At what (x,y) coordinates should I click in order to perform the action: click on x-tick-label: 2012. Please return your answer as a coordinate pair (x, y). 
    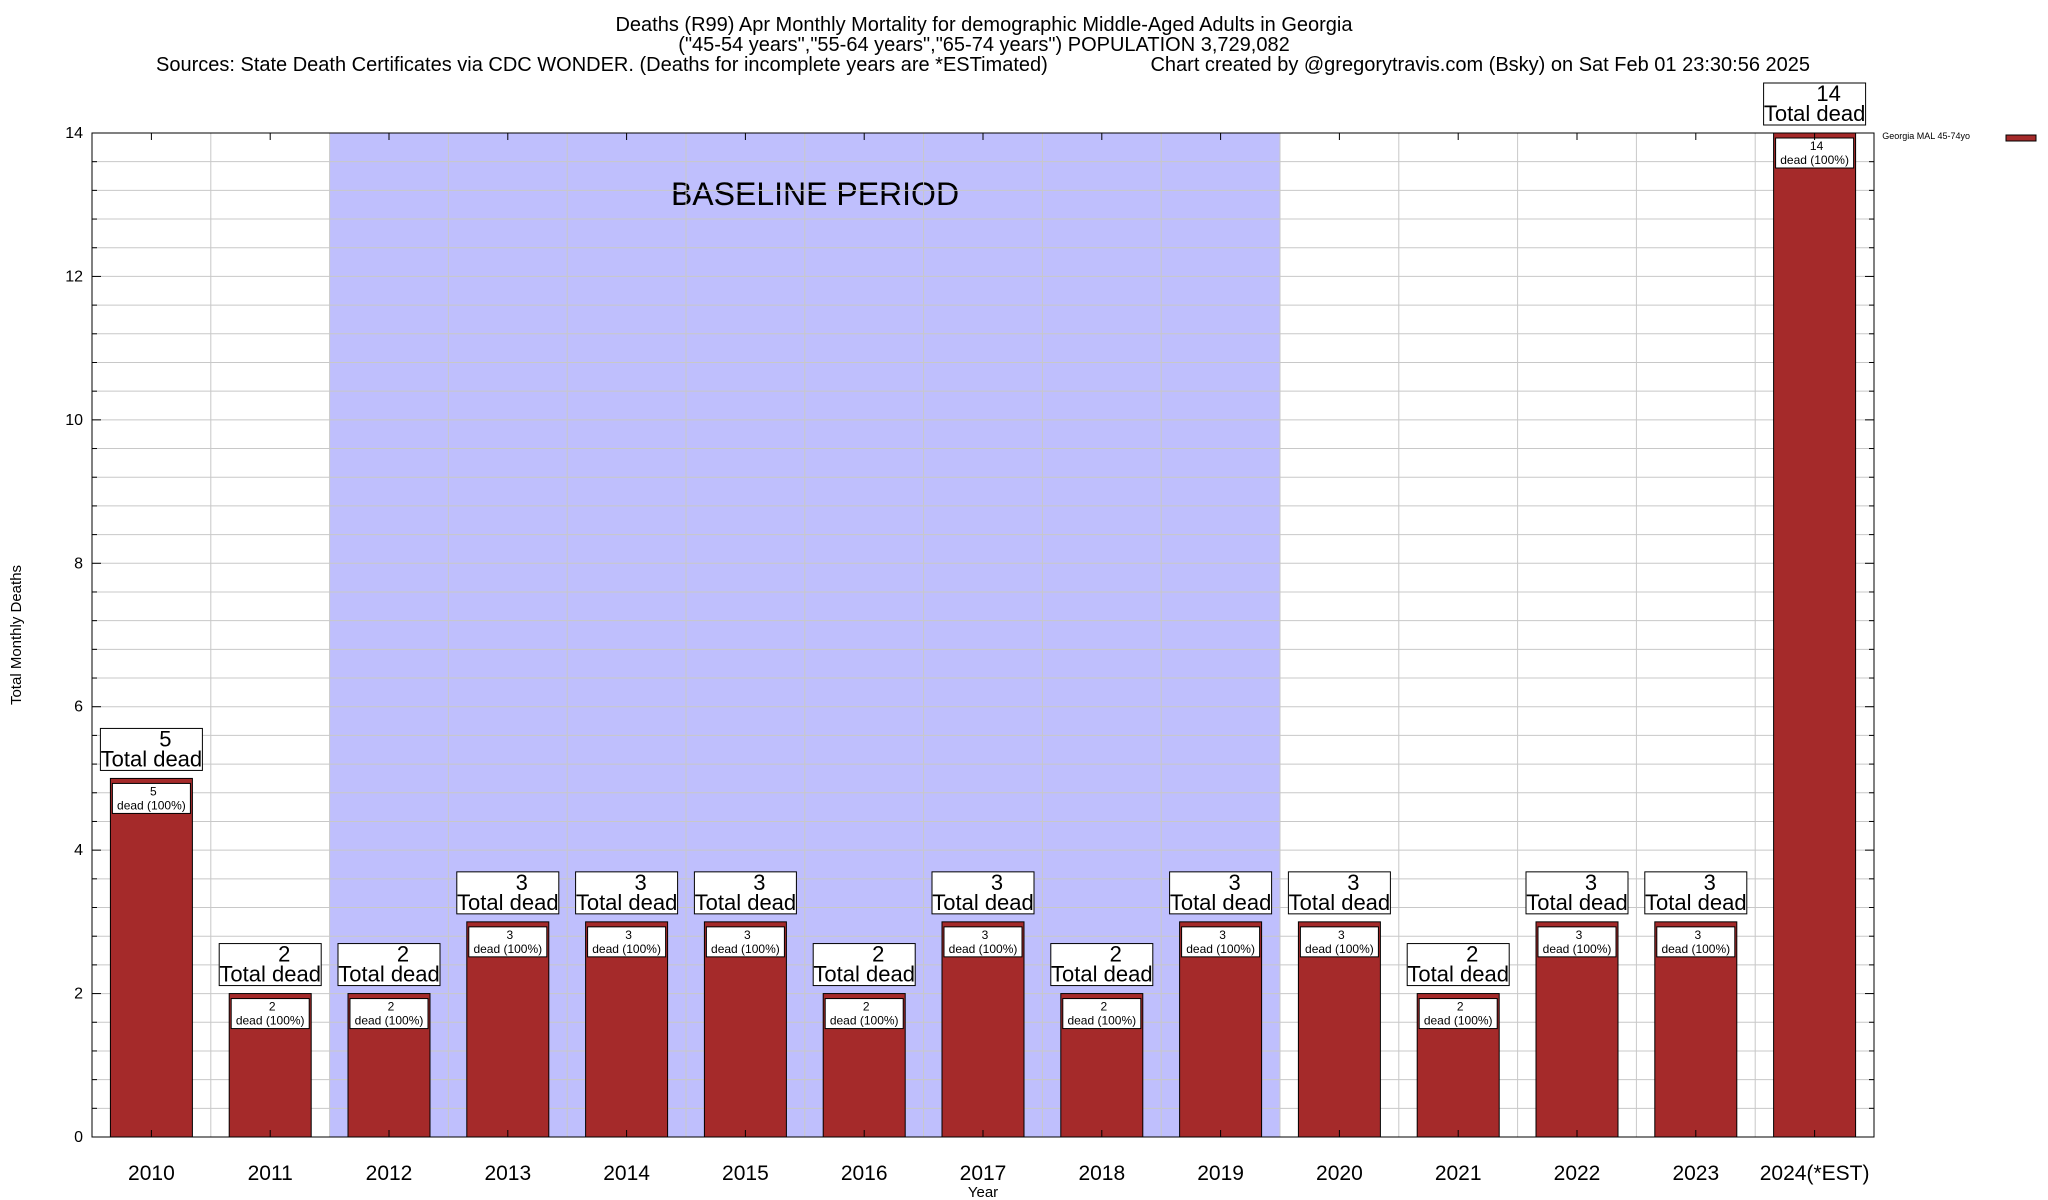
    Looking at the image, I should click on (389, 1173).